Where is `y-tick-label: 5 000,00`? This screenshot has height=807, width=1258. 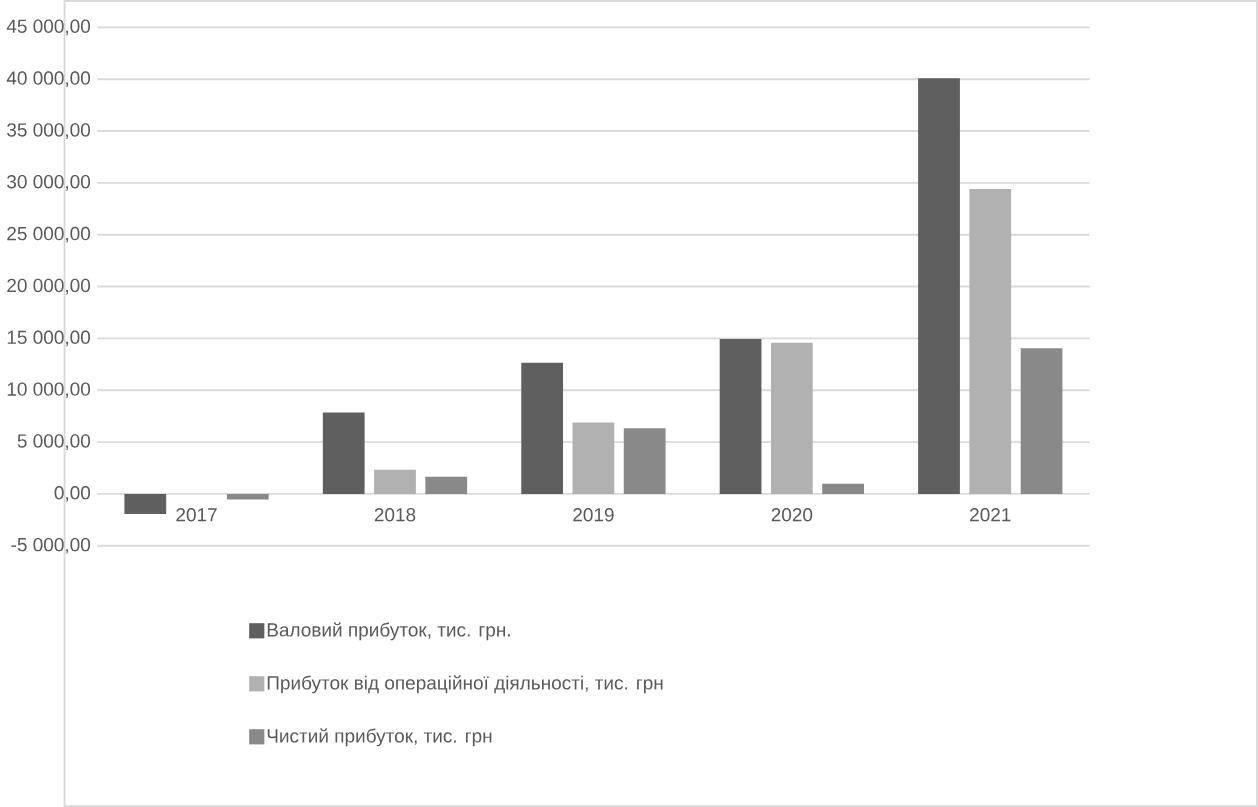 y-tick-label: 5 000,00 is located at coordinates (54, 442).